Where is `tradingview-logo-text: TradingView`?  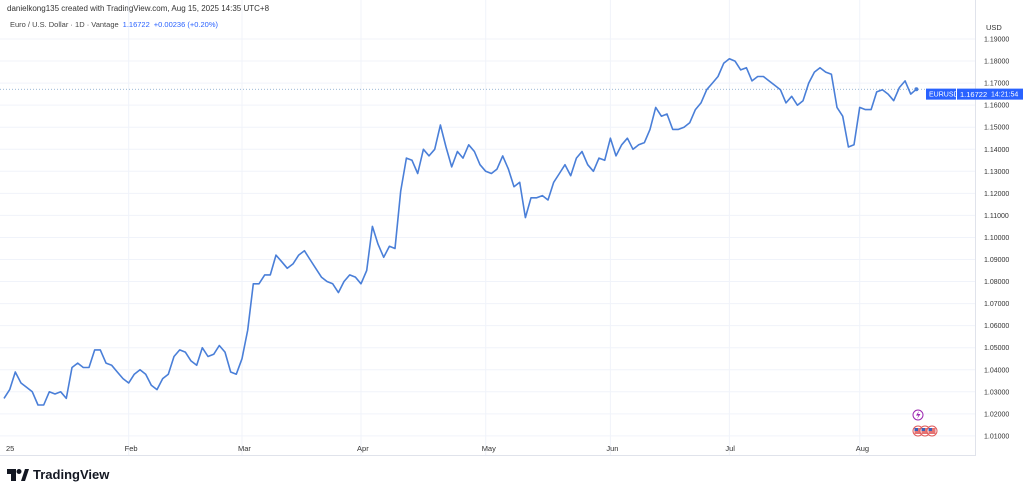 tradingview-logo-text: TradingView is located at coordinates (71, 474).